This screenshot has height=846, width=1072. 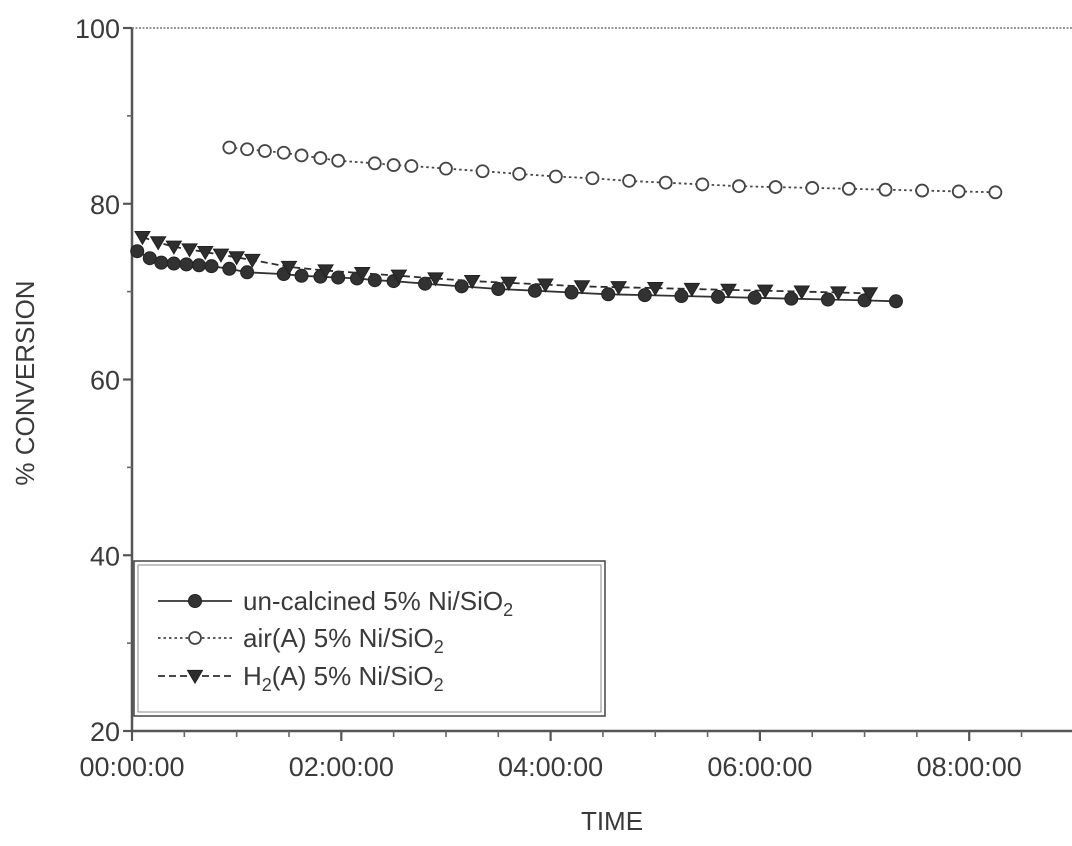 I want to click on legend-box-inner, so click(x=369, y=638).